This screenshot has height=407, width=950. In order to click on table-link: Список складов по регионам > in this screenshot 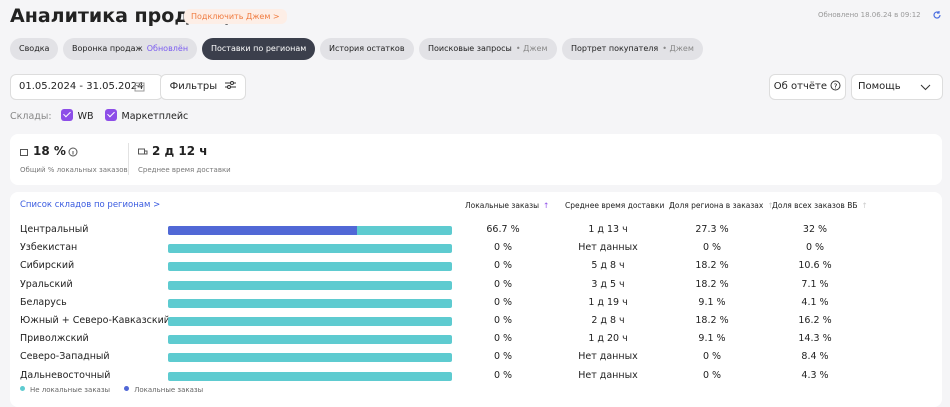, I will do `click(90, 205)`.